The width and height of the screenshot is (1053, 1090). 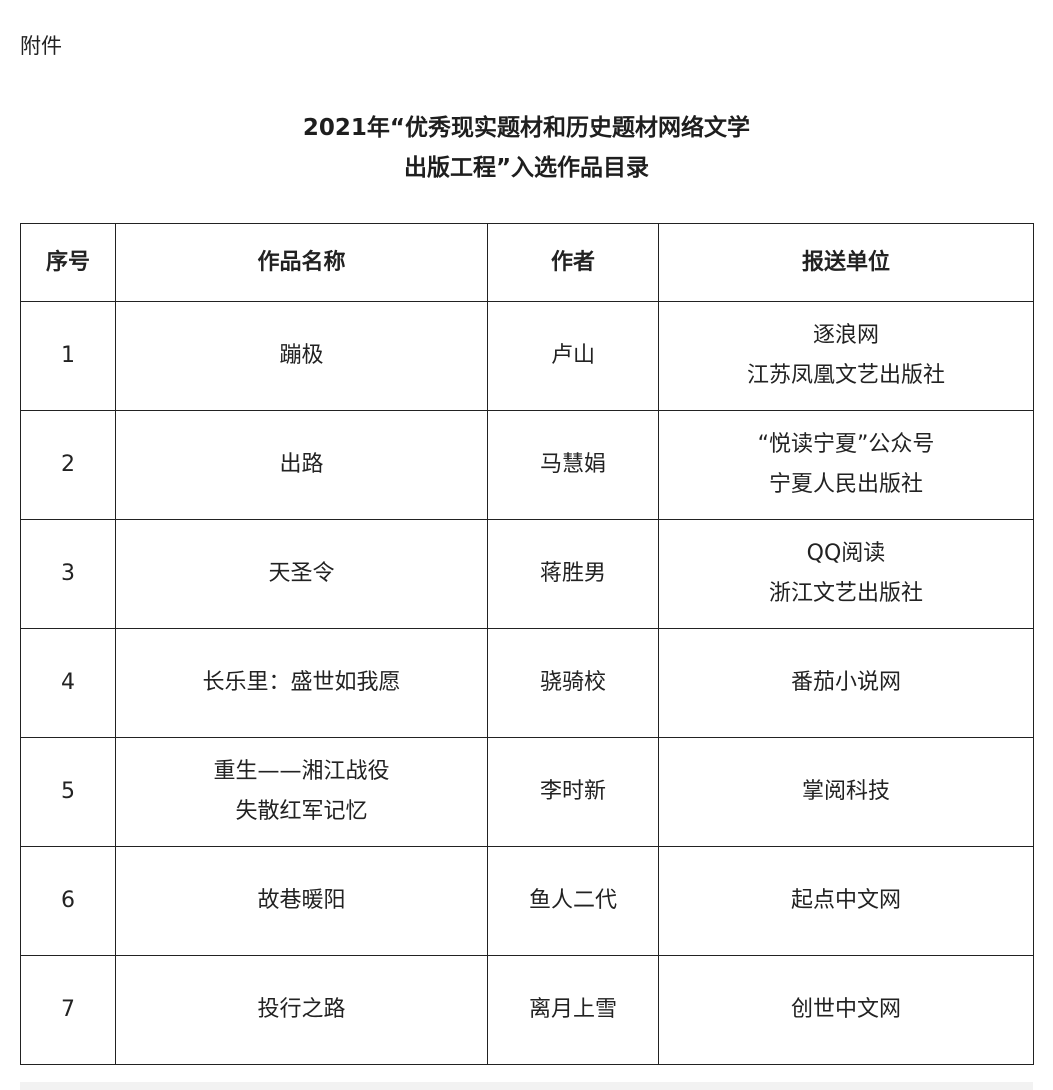 I want to click on table-row: 7 投行之路 离月上雪 创世中文网, so click(x=527, y=1010).